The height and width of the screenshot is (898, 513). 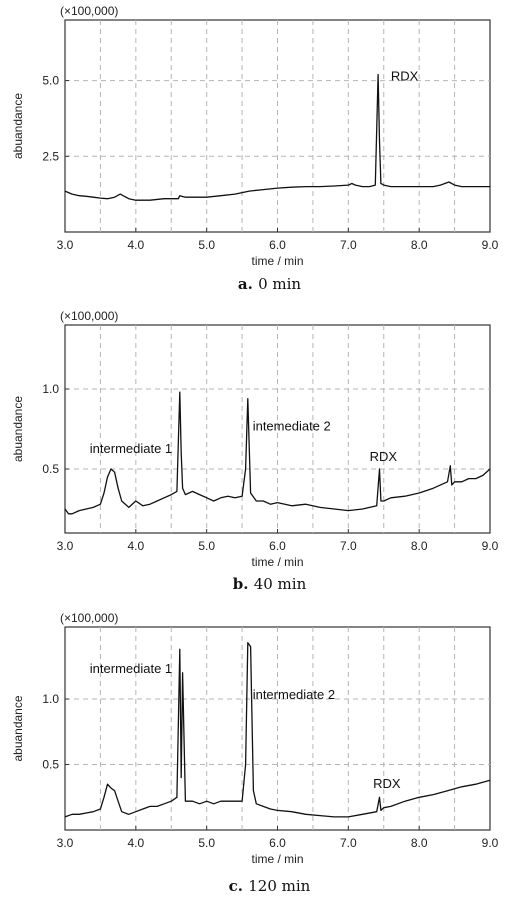 What do you see at coordinates (248, 284) in the screenshot?
I see `panel-letter: a.` at bounding box center [248, 284].